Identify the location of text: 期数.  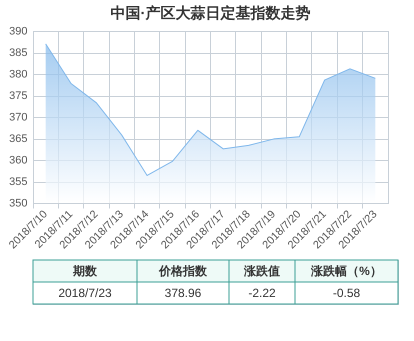
(85, 271).